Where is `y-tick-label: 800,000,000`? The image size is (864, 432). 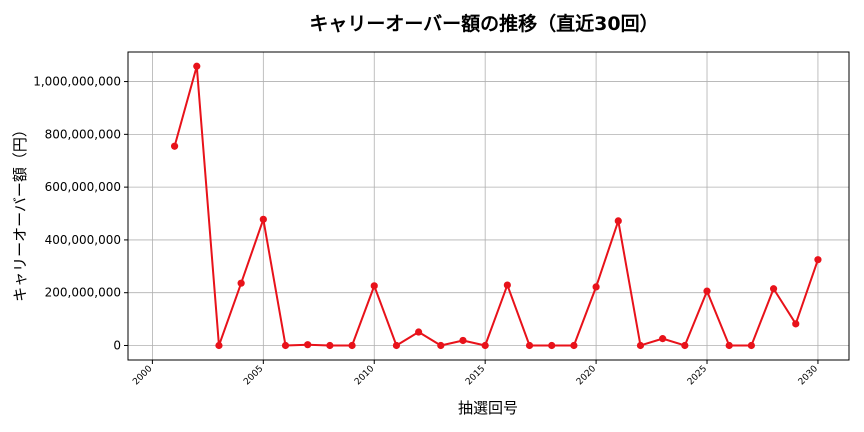
y-tick-label: 800,000,000 is located at coordinates (83, 134).